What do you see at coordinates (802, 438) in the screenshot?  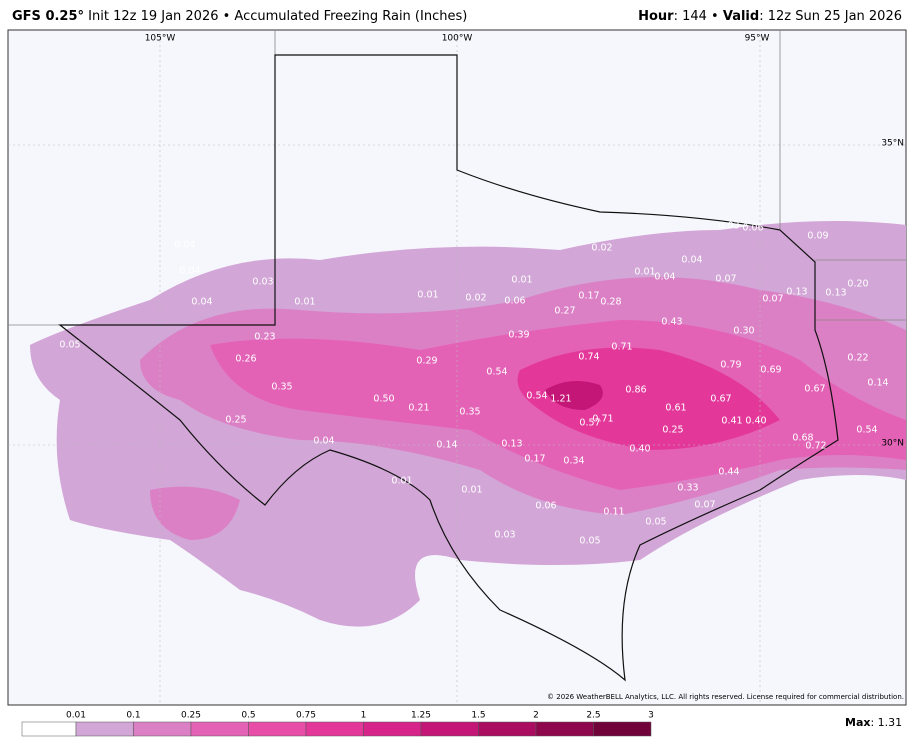 I see `value-label: 0.68` at bounding box center [802, 438].